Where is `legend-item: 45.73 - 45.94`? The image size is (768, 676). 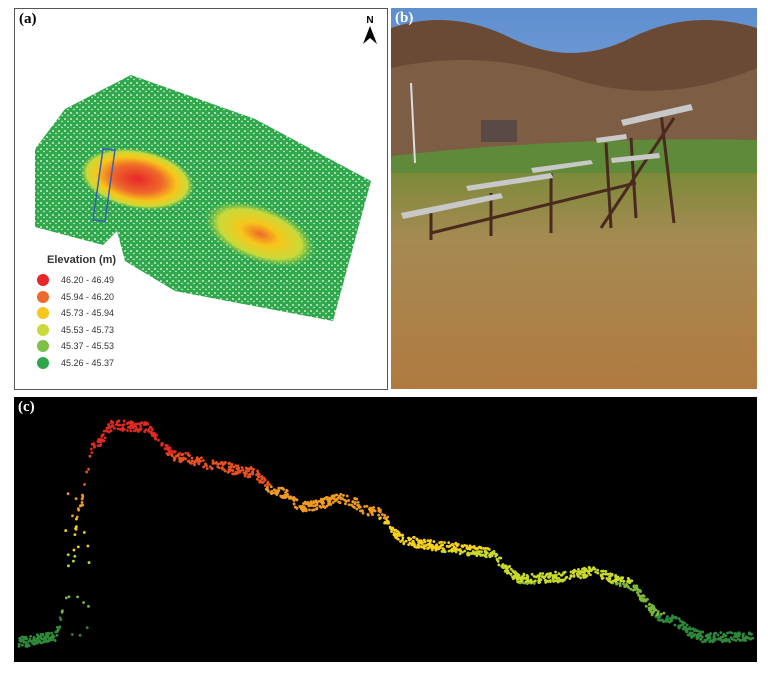
legend-item: 45.73 - 45.94 is located at coordinates (76, 313).